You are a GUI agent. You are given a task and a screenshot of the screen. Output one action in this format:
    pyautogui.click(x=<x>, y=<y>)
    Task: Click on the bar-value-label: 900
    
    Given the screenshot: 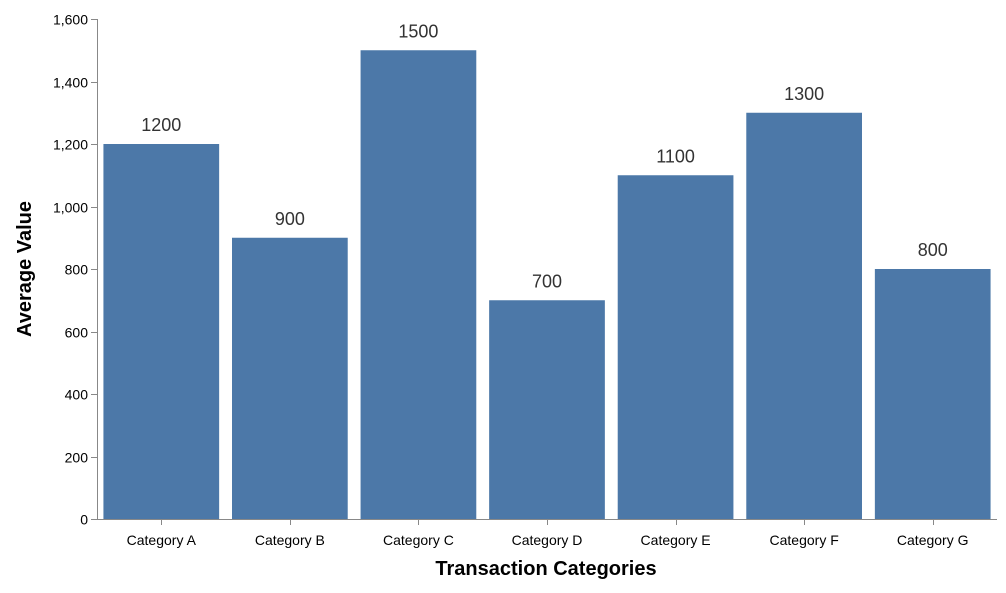 What is the action you would take?
    pyautogui.click(x=290, y=219)
    